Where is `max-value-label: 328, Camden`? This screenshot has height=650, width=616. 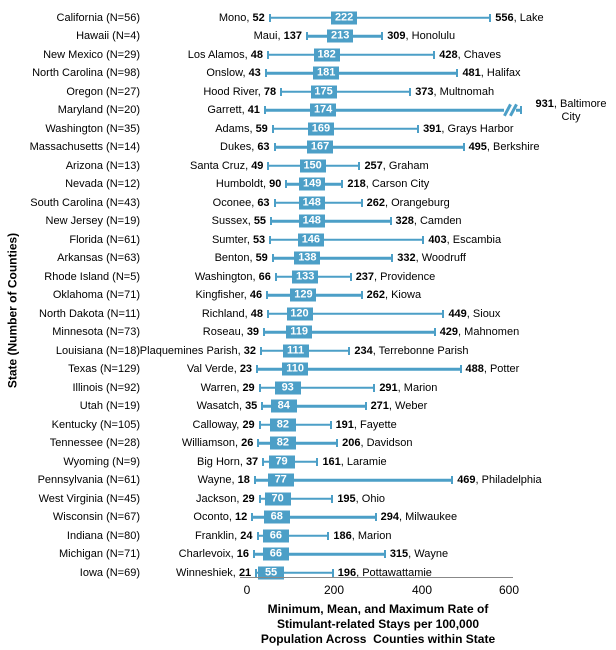
max-value-label: 328, Camden is located at coordinates (428, 221).